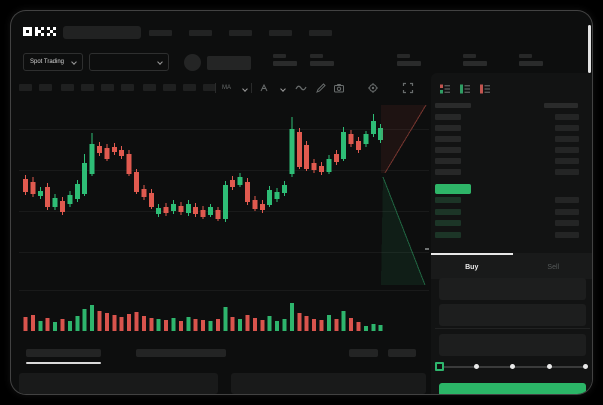 The width and height of the screenshot is (603, 405). Describe the element at coordinates (321, 88) in the screenshot. I see `draw-pencil-icon` at that location.